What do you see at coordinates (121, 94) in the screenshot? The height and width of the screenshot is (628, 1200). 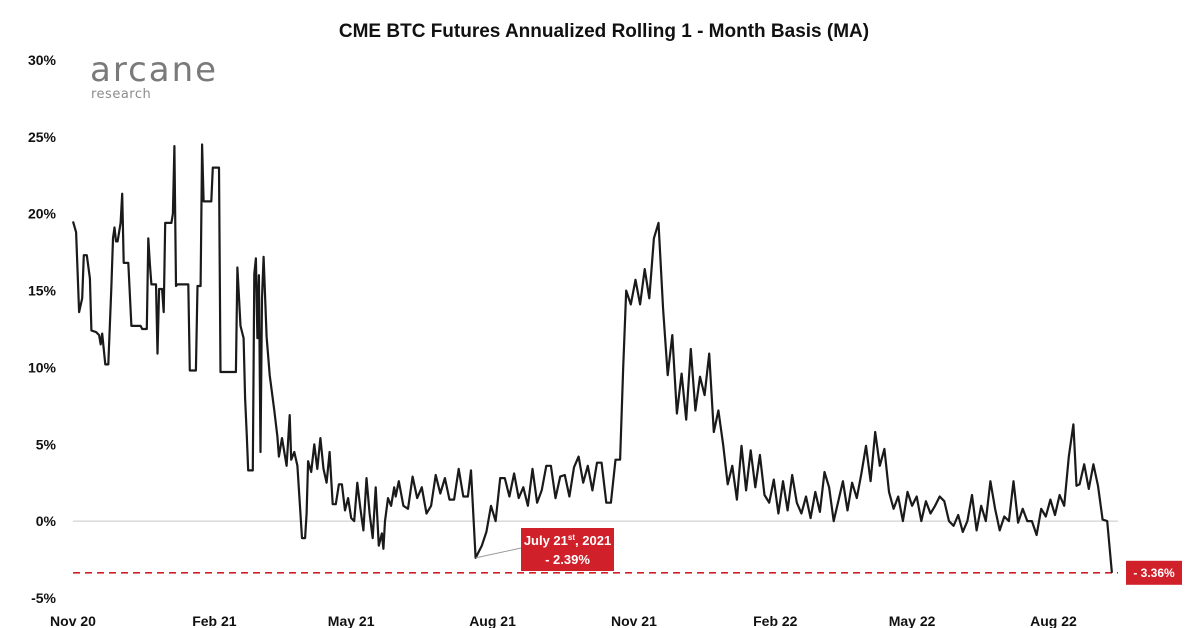 I see `brand-subtitle: research` at bounding box center [121, 94].